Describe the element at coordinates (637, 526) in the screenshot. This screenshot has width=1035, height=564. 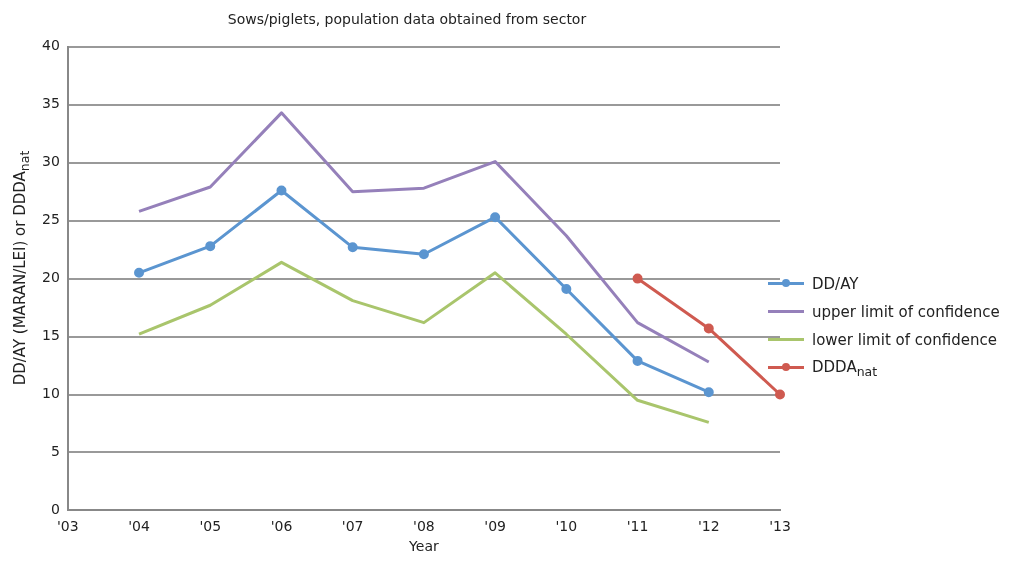
I see `x-tick-label: '11` at that location.